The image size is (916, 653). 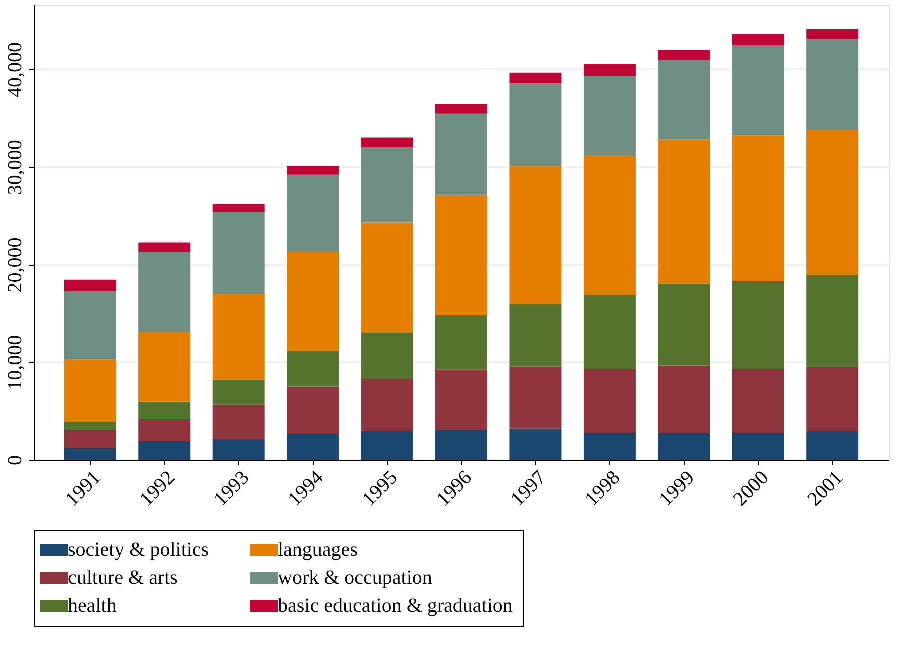 I want to click on legend-label: basic education & graduation, so click(x=395, y=606).